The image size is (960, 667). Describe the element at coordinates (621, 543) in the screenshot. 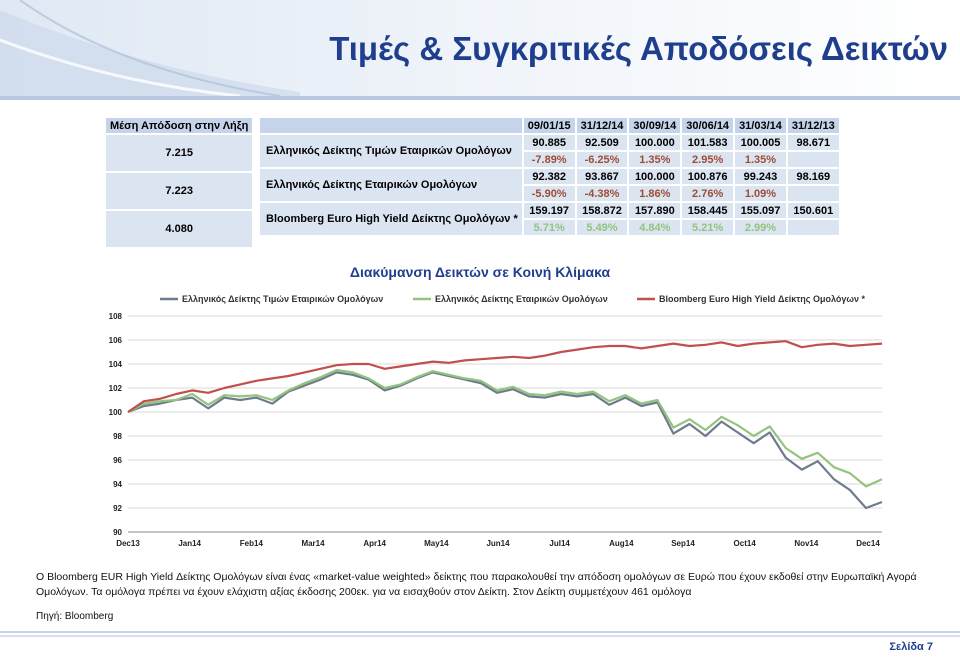

I see `x-tick-label: Aug14` at that location.